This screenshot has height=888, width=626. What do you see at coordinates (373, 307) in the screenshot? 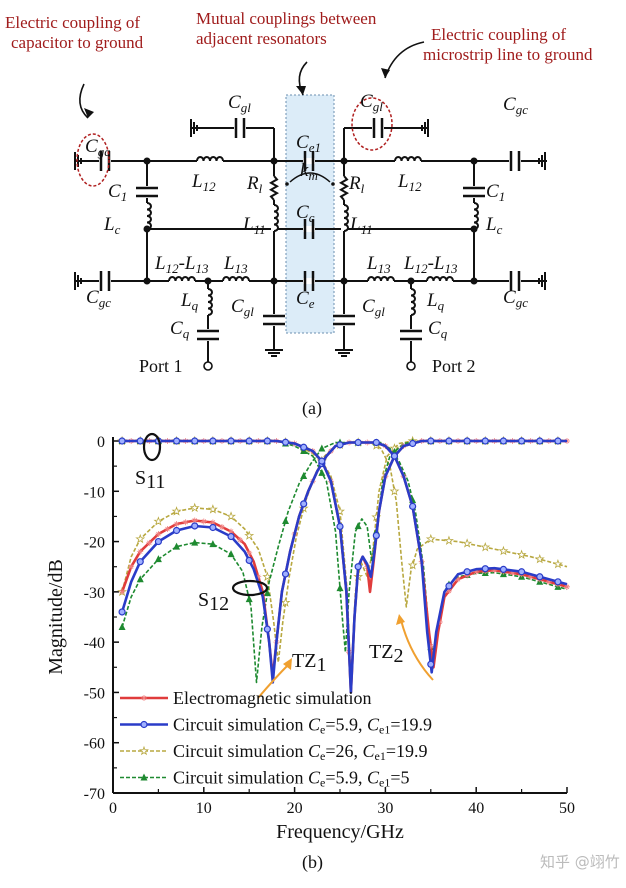
I see `component-label: Cgl` at bounding box center [373, 307].